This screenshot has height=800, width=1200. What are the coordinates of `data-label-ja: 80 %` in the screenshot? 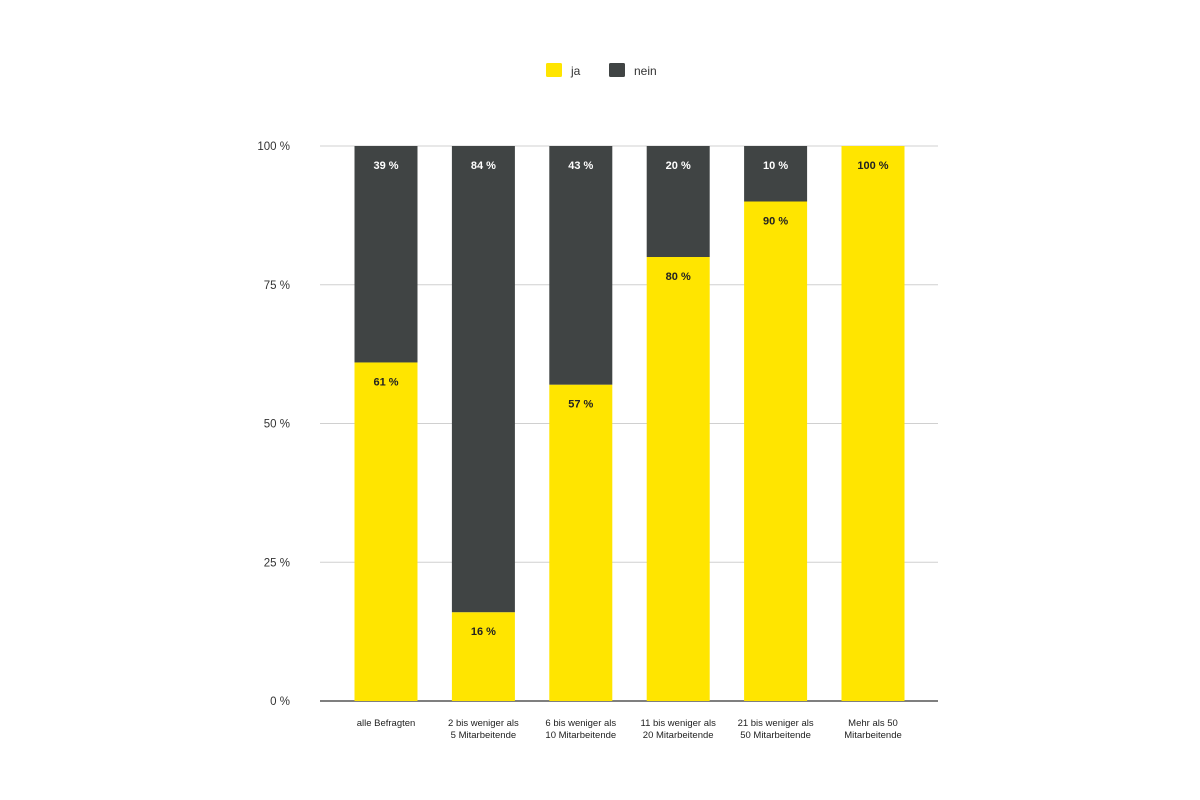 It's located at (678, 277).